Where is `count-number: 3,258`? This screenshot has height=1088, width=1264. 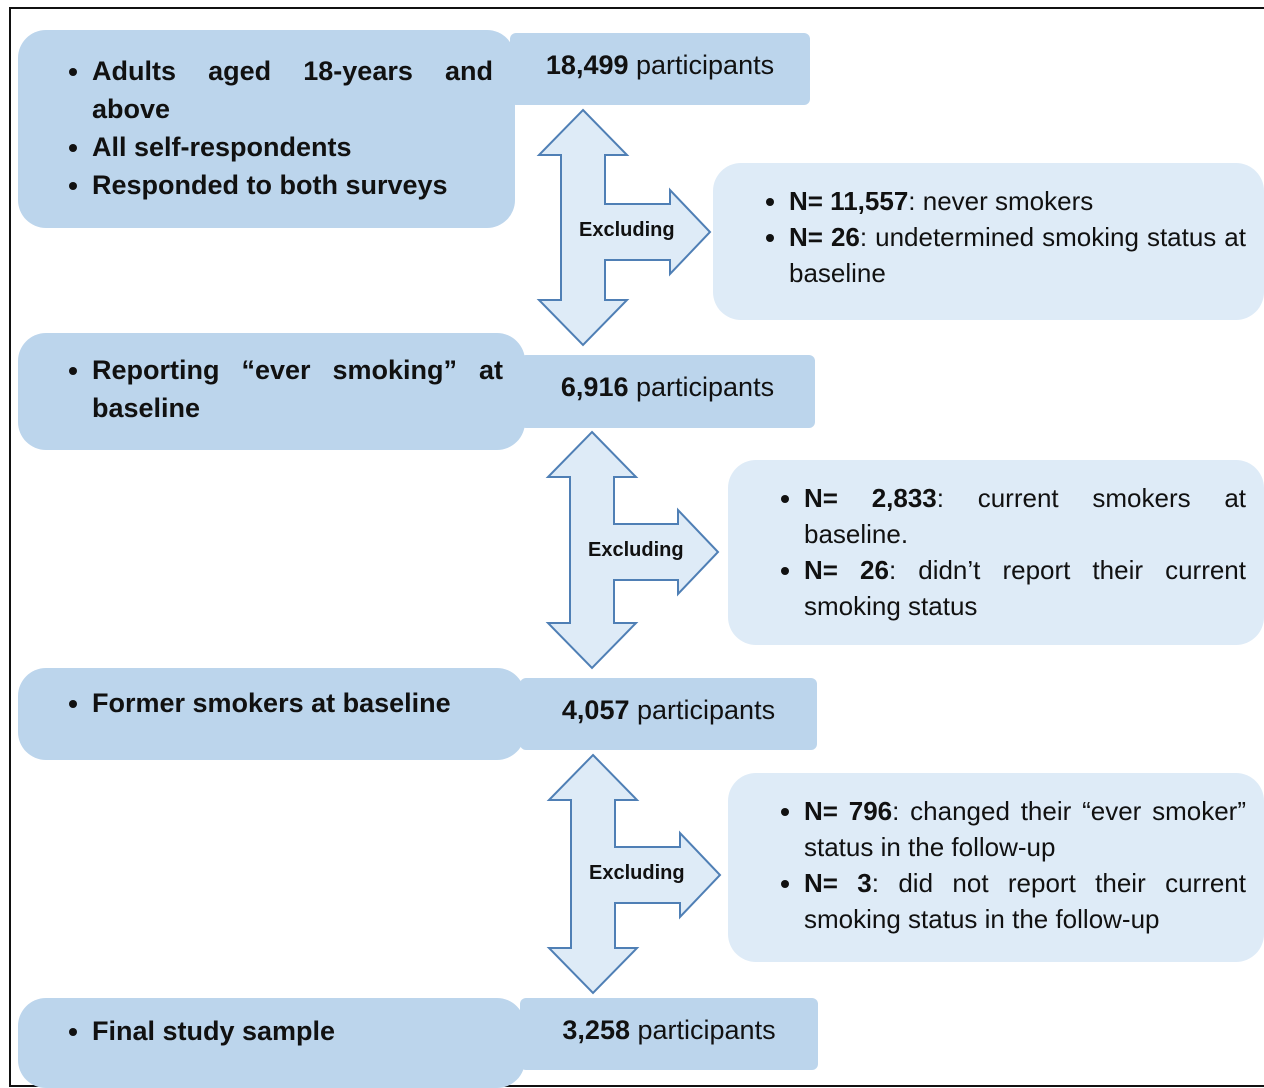
count-number: 3,258 is located at coordinates (596, 1030).